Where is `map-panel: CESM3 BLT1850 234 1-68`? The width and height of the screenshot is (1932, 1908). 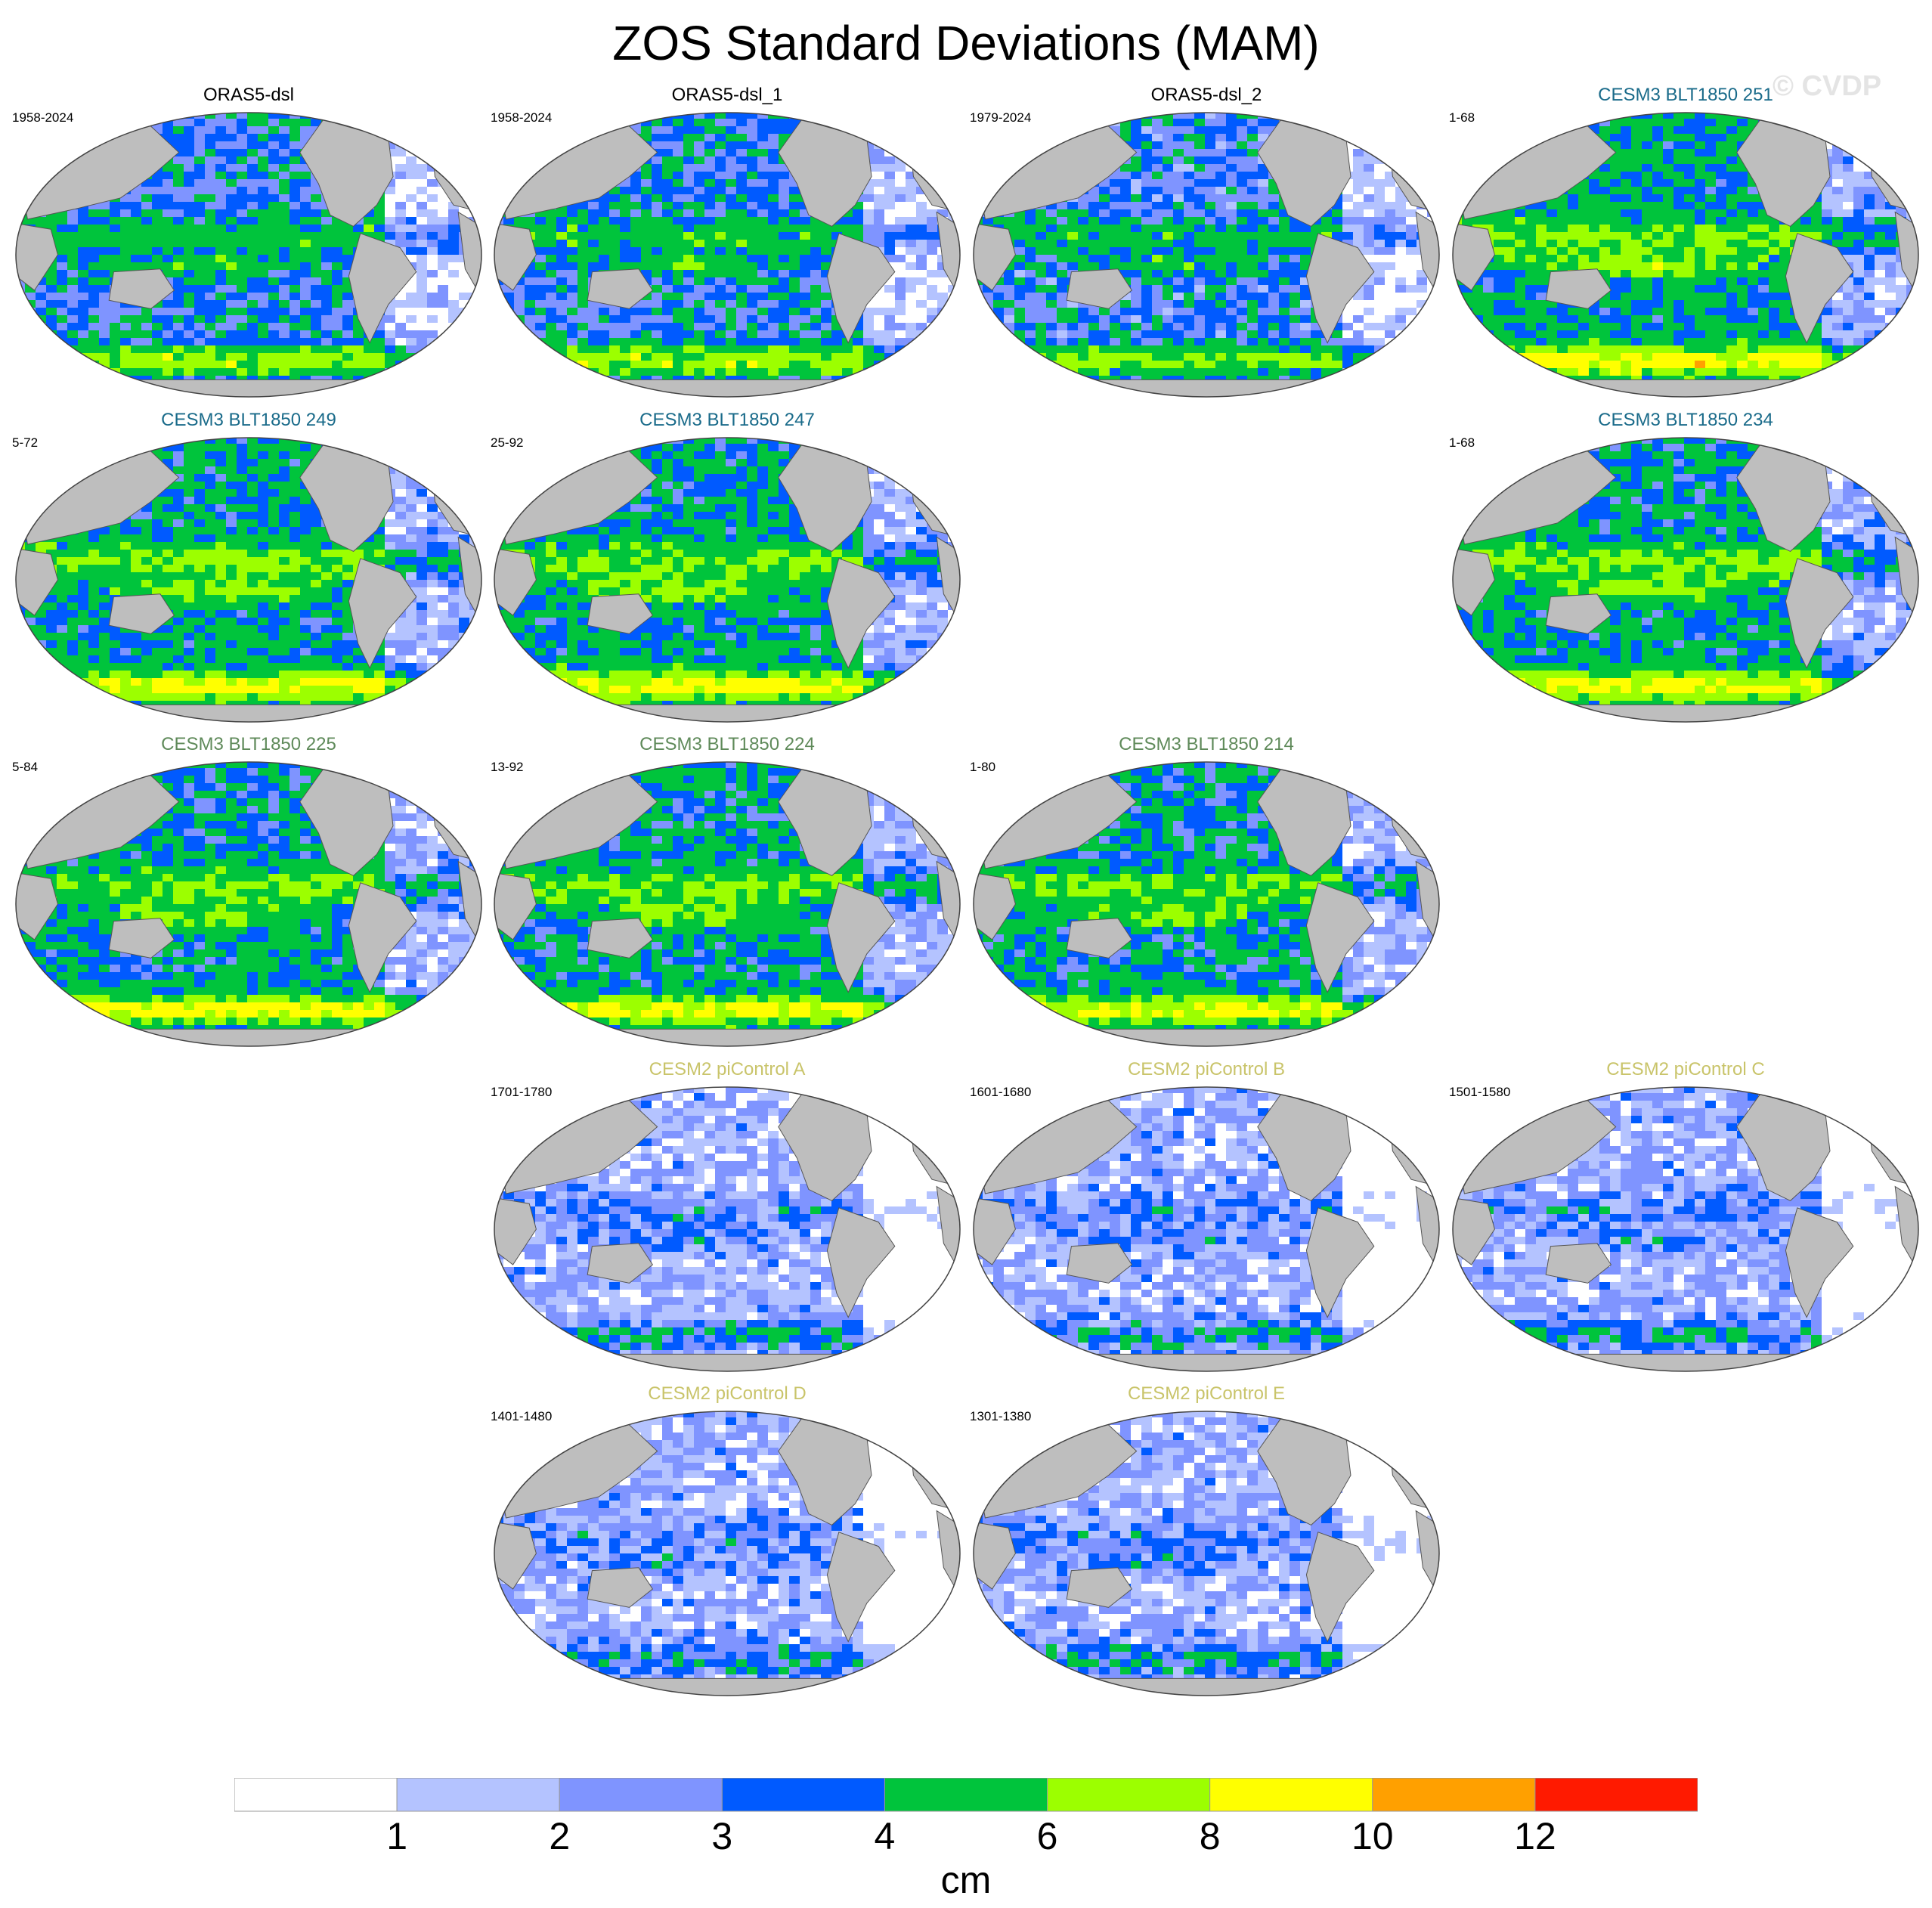
map-panel: CESM3 BLT1850 234 1-68 is located at coordinates (1685, 566).